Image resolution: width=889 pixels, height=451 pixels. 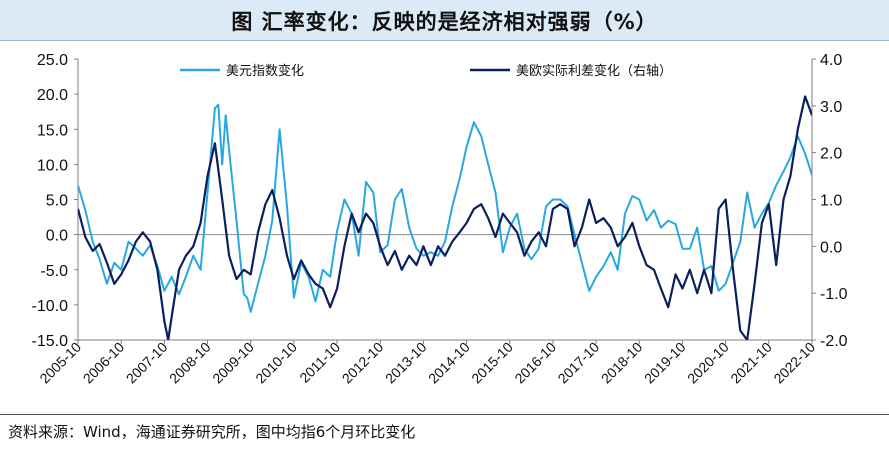 I want to click on x-tick-label: 2021-10, so click(x=751, y=363).